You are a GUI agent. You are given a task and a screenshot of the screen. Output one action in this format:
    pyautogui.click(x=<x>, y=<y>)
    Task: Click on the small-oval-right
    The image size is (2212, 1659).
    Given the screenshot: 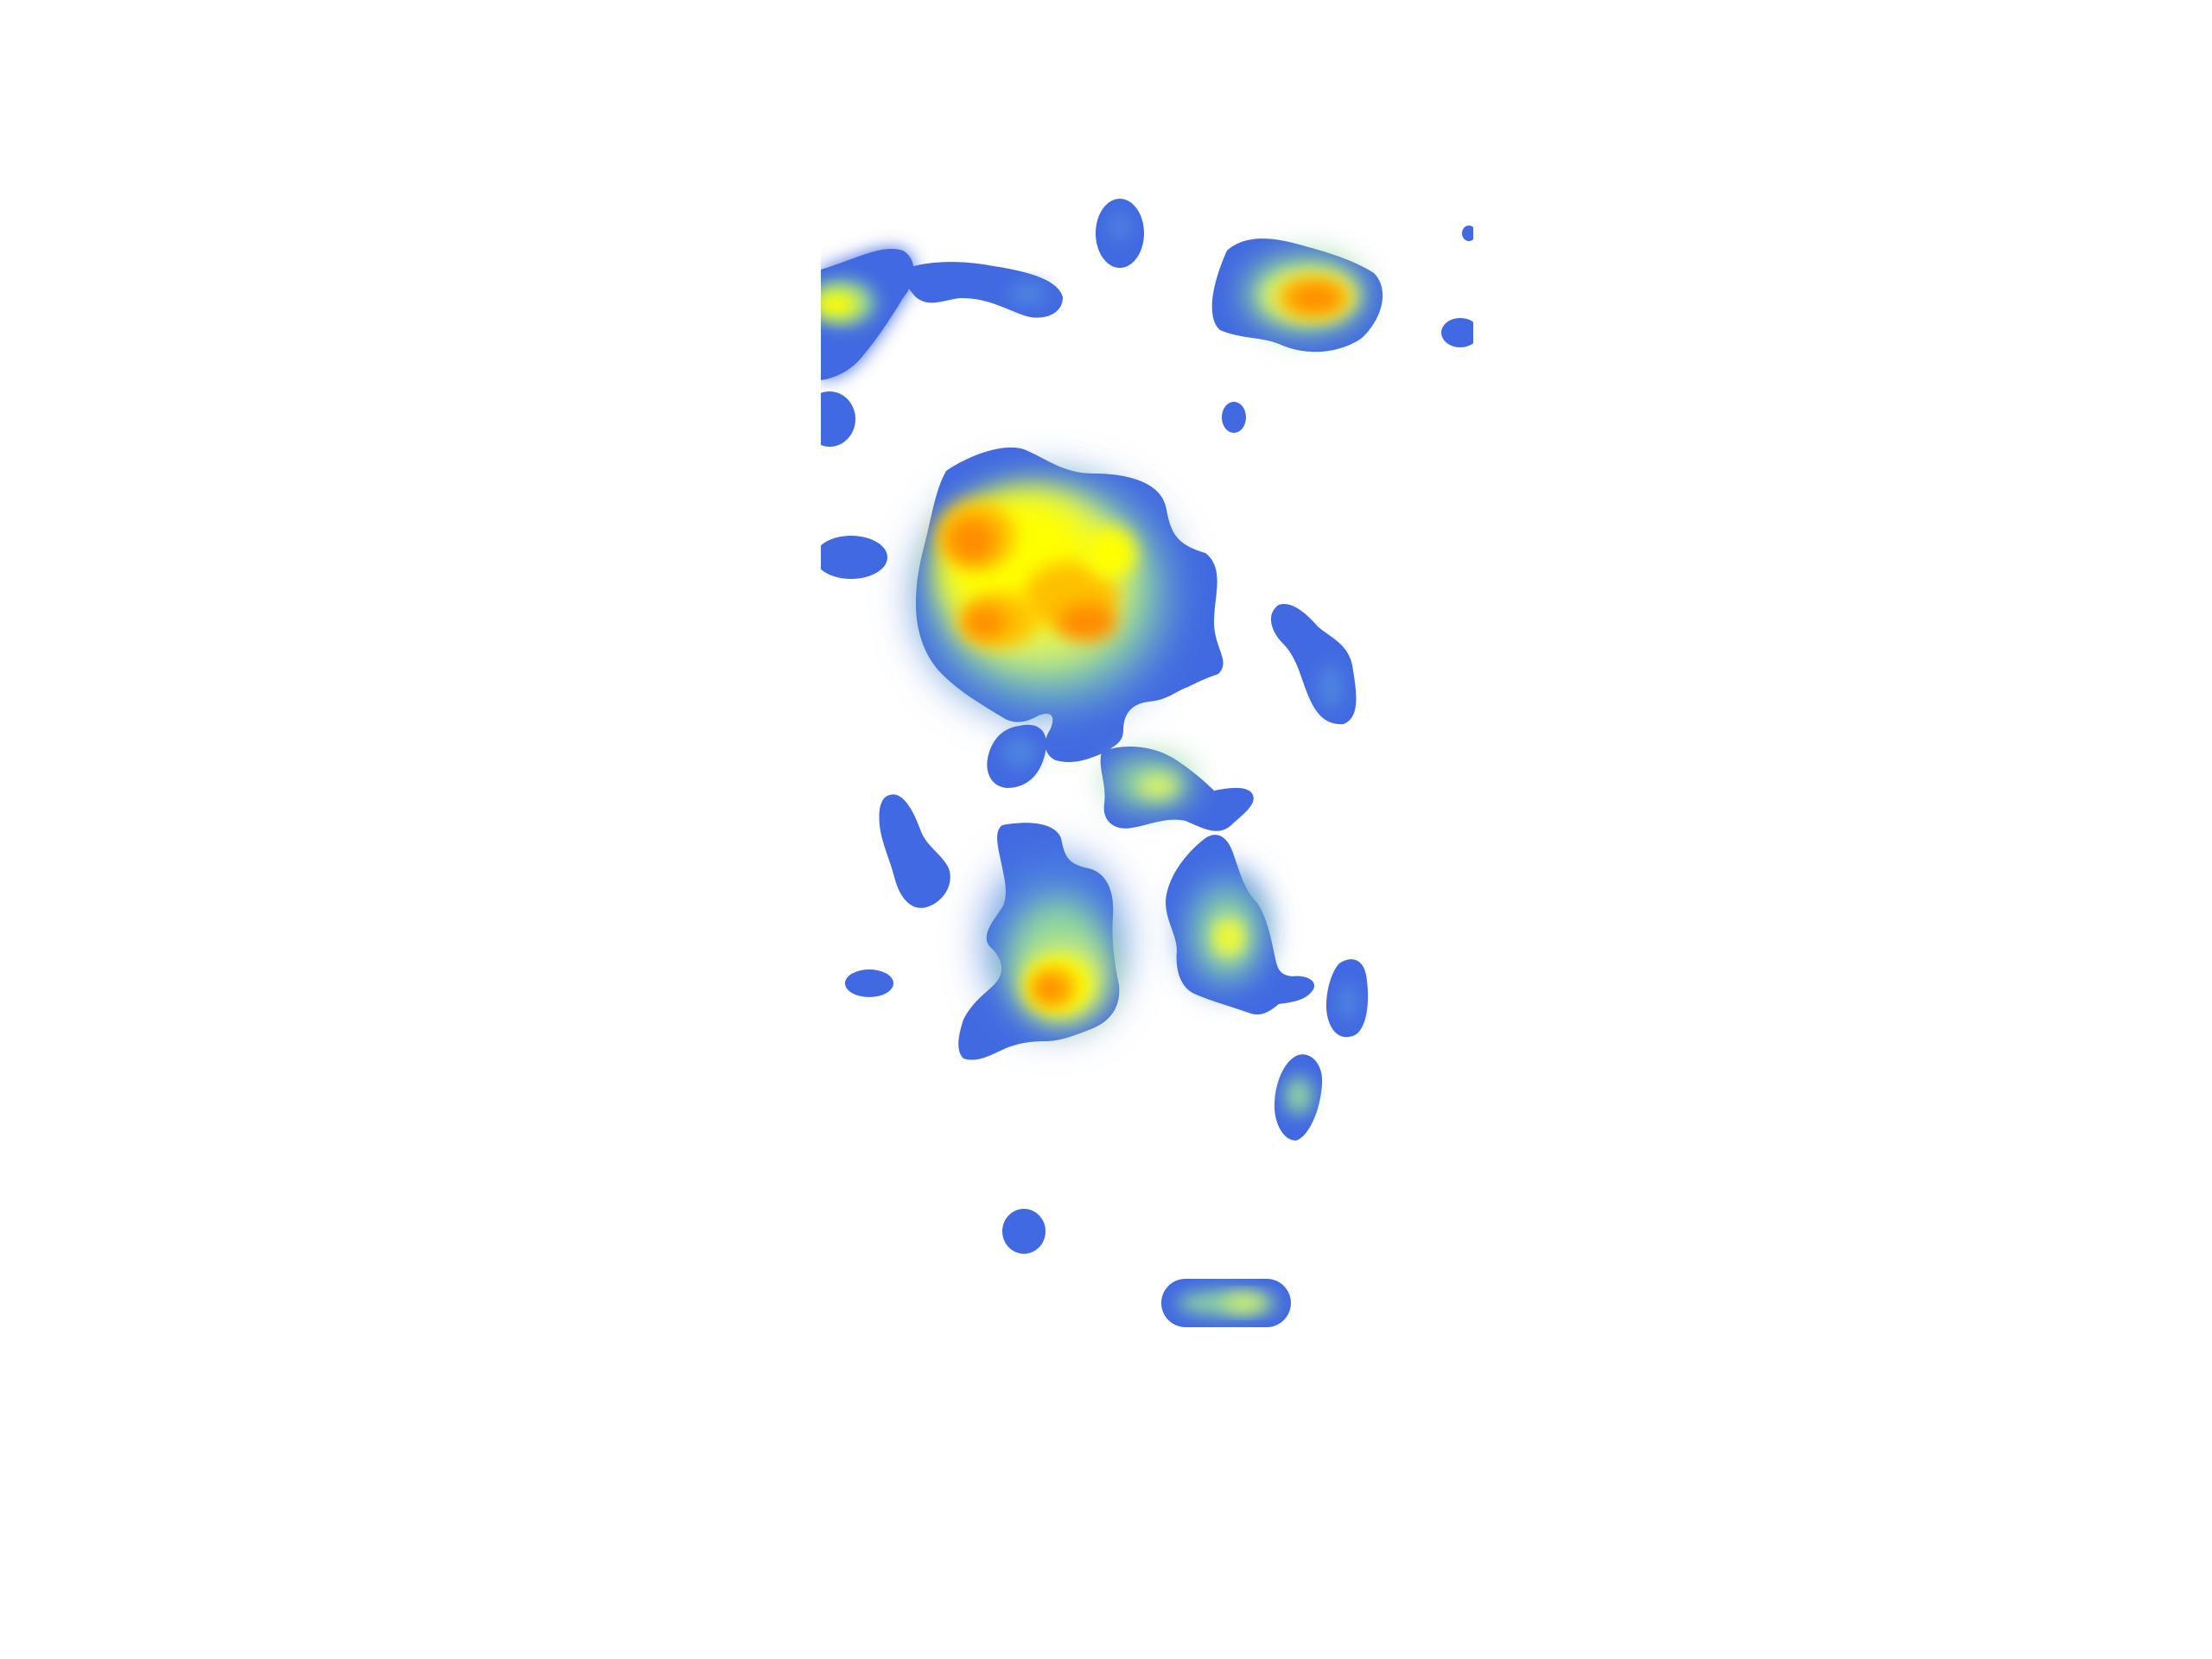 What is the action you would take?
    pyautogui.click(x=1298, y=1097)
    